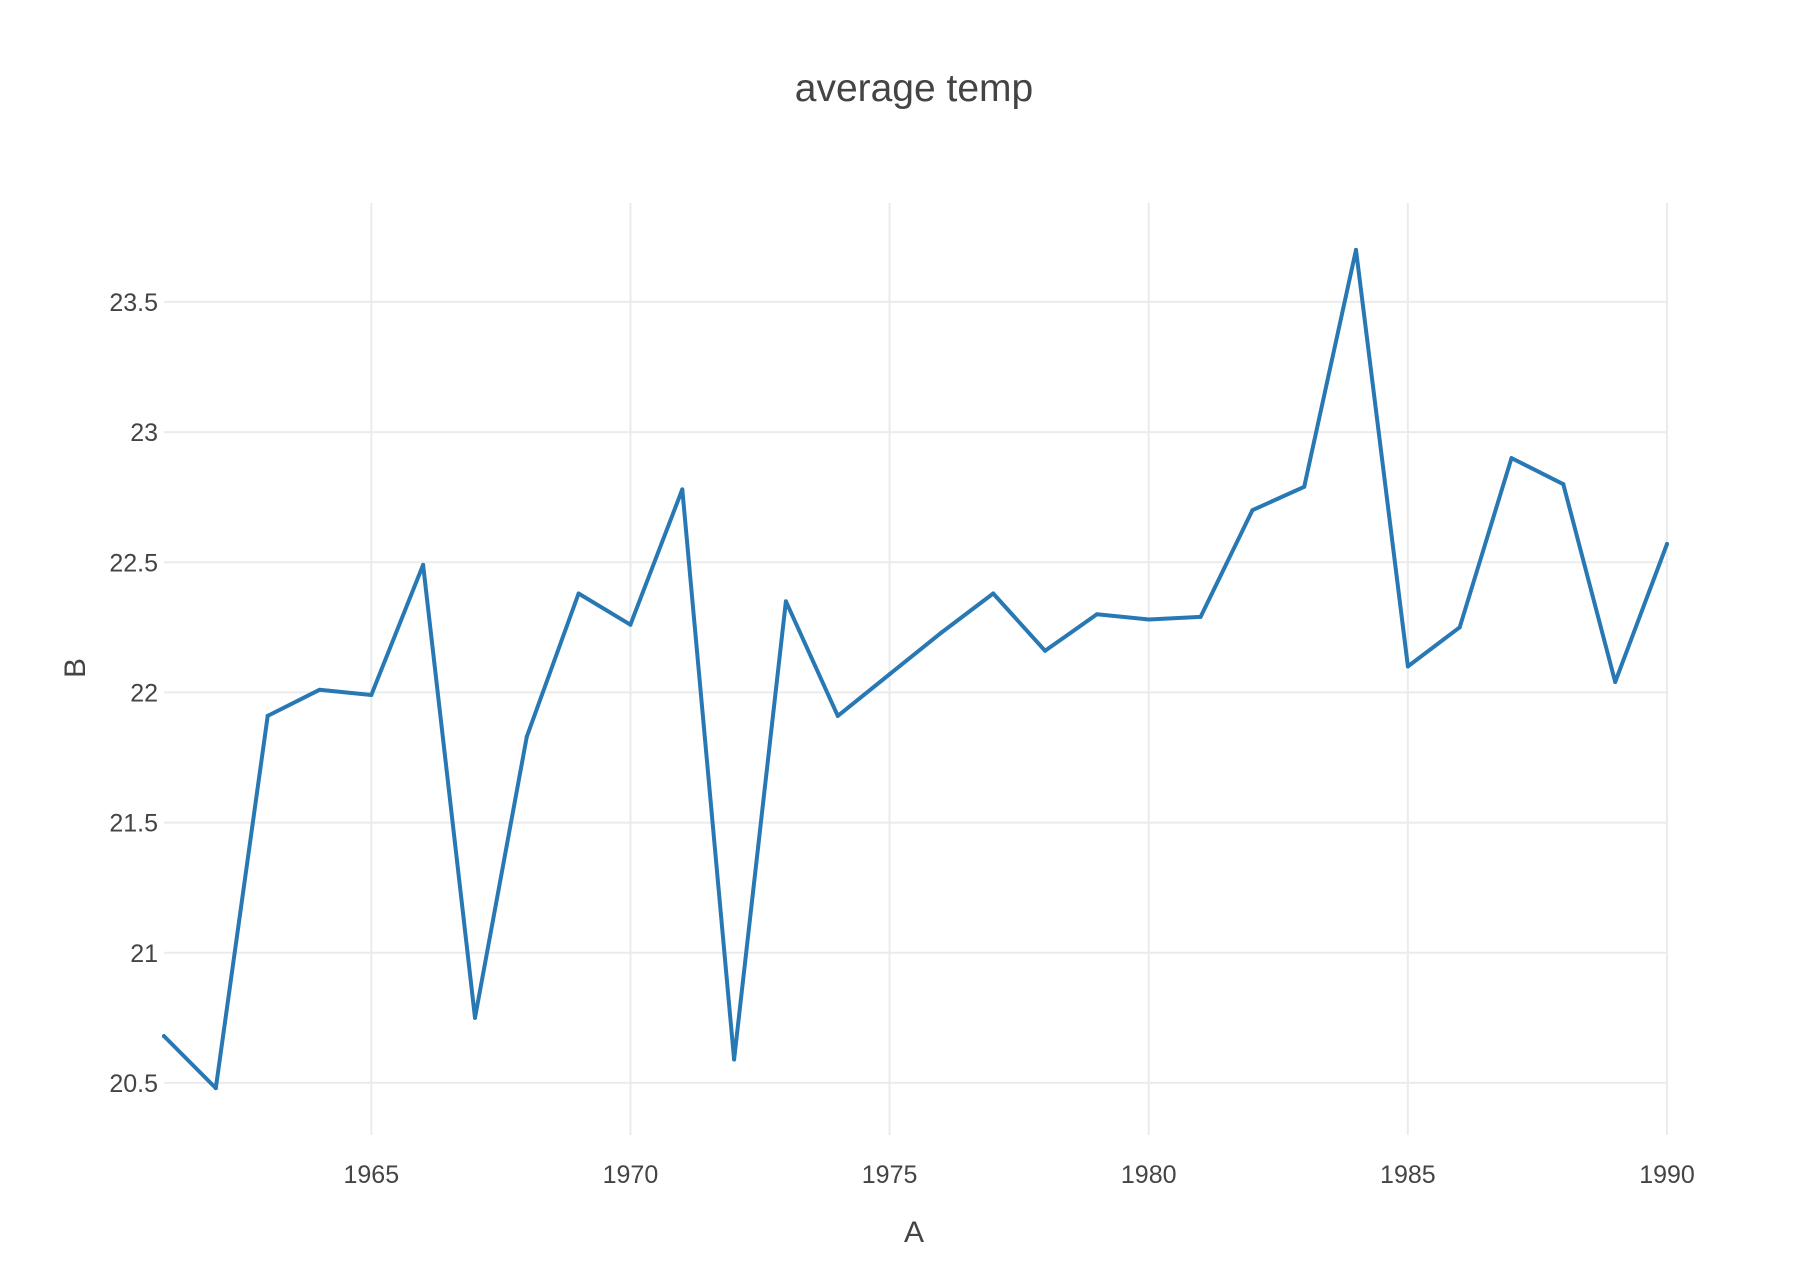 This screenshot has width=1810, height=1284. I want to click on x-tick-label: 1965, so click(371, 1175).